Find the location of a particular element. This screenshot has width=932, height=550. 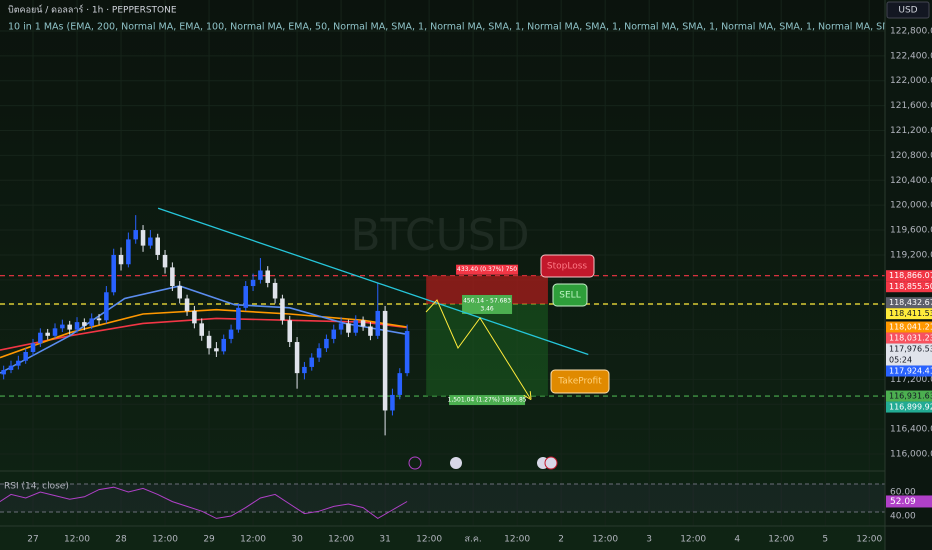

y-tick-label: 120,800.00 is located at coordinates (911, 156).